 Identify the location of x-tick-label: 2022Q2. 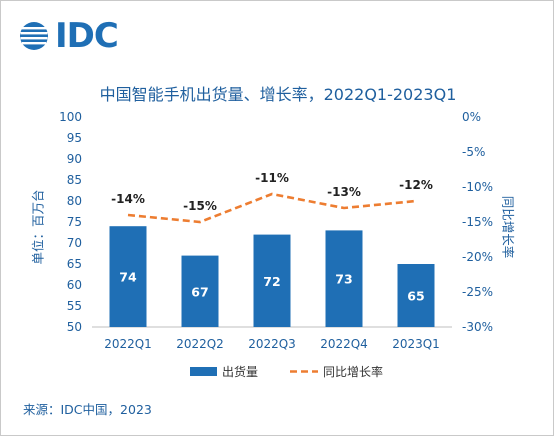
(200, 344).